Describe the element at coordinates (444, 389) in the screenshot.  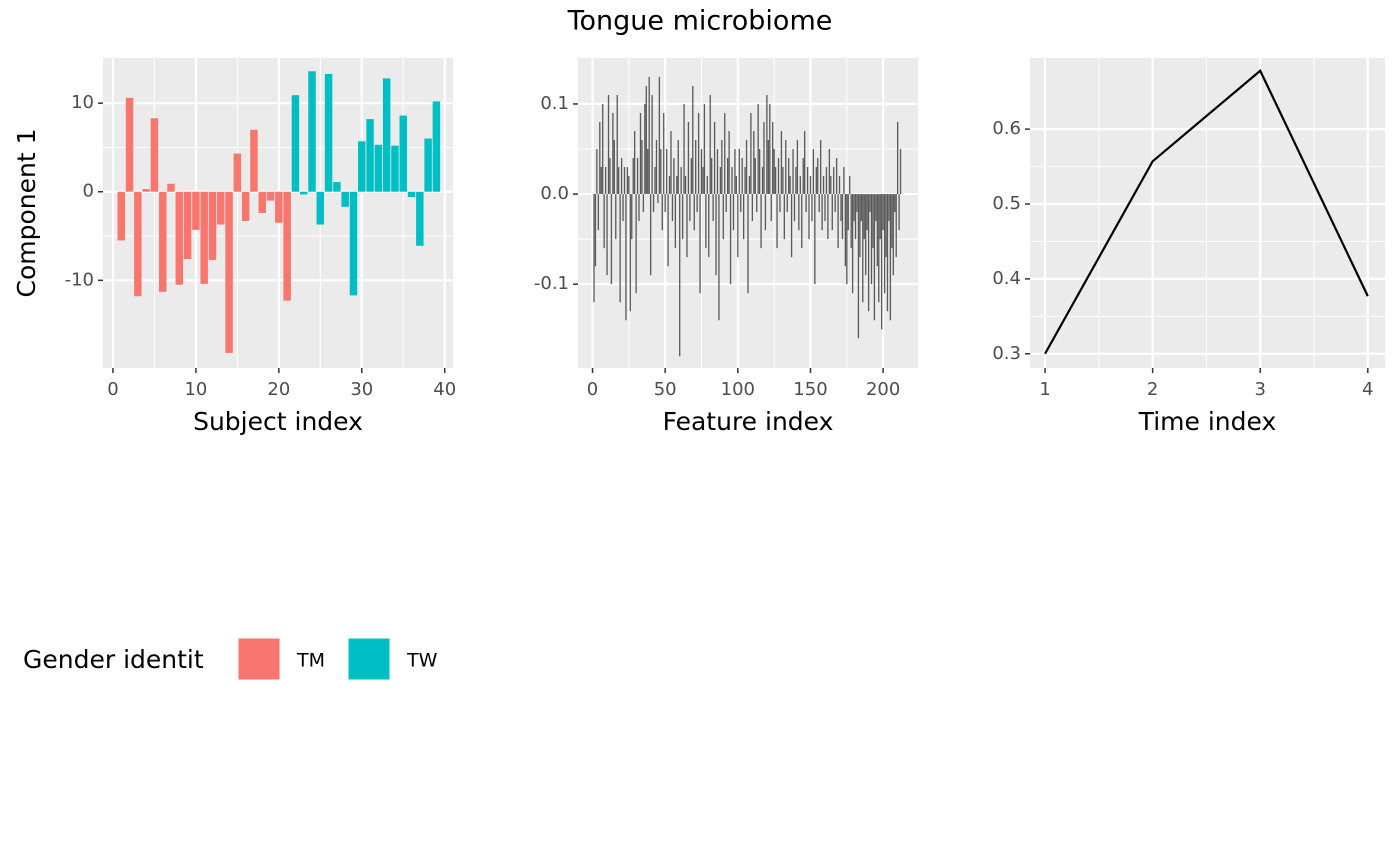
I see `x-tick-label: 40` at that location.